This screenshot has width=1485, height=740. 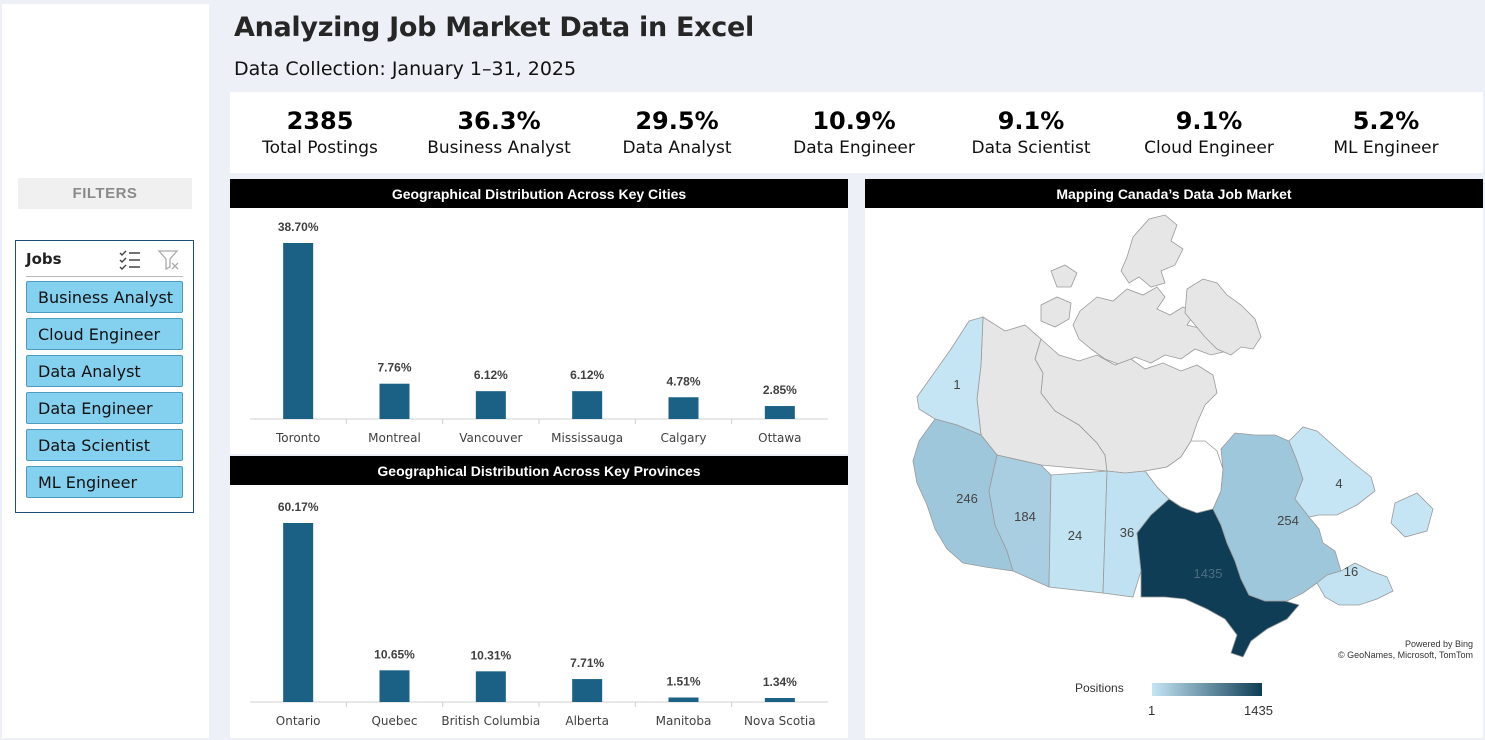 What do you see at coordinates (1127, 532) in the screenshot?
I see `map-label-manitoba: 36` at bounding box center [1127, 532].